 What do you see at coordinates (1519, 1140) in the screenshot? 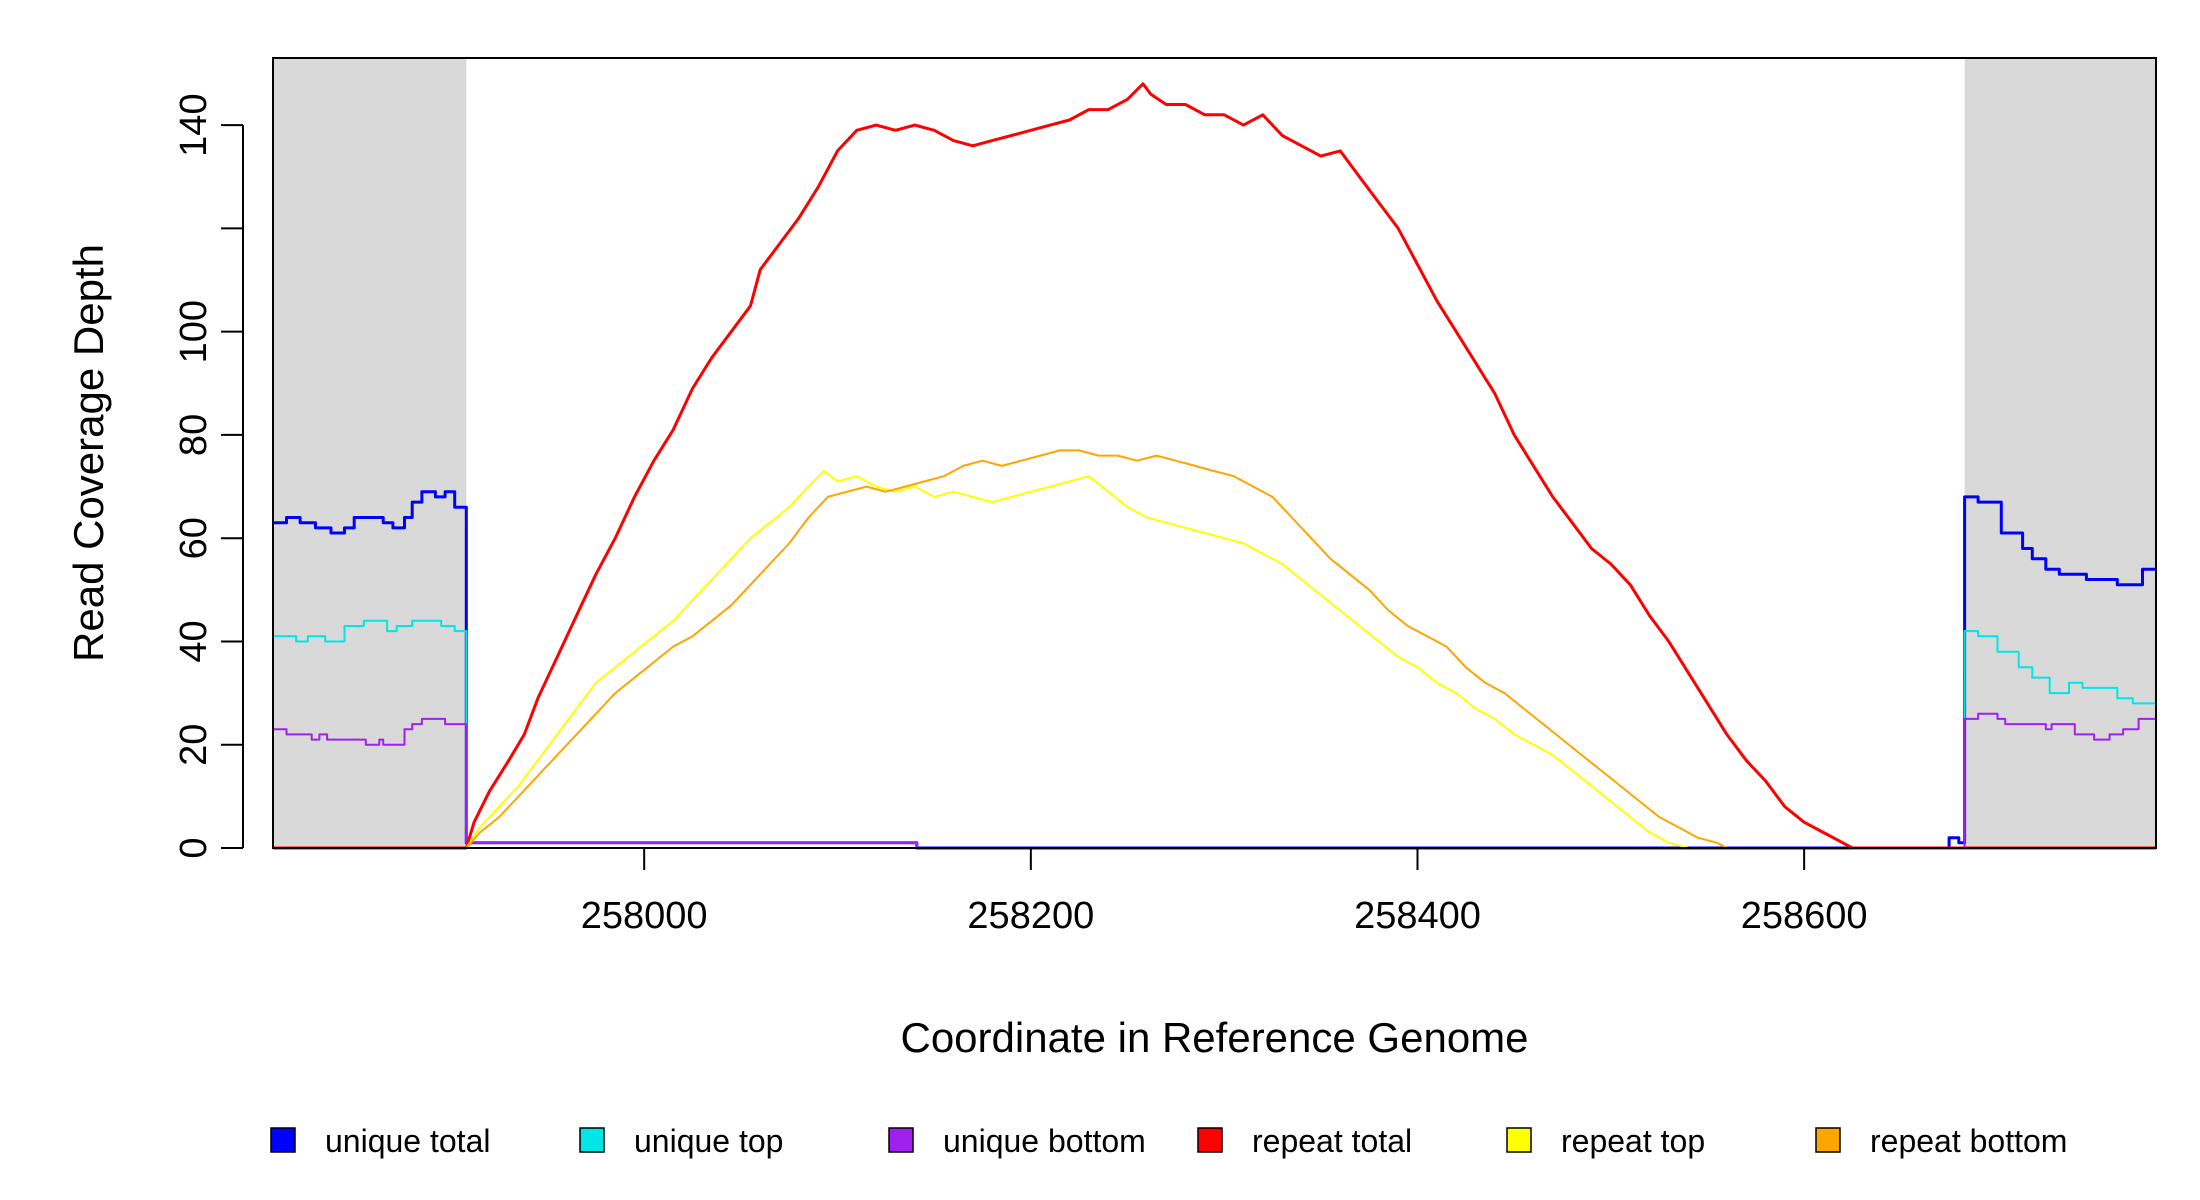
I see `legend-swatch-repeat-top` at bounding box center [1519, 1140].